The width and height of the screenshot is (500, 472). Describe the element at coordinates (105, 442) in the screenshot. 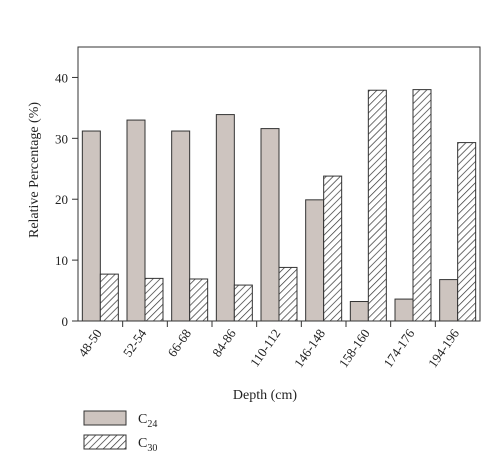

I see `legend-swatch-C30` at that location.